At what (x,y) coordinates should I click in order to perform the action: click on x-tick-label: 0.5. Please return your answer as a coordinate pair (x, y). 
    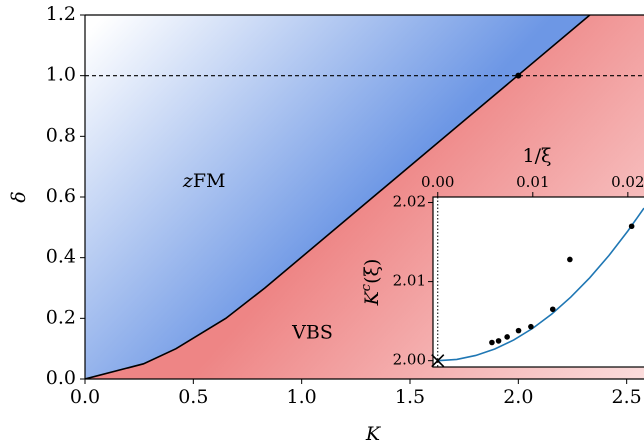
    Looking at the image, I should click on (193, 397).